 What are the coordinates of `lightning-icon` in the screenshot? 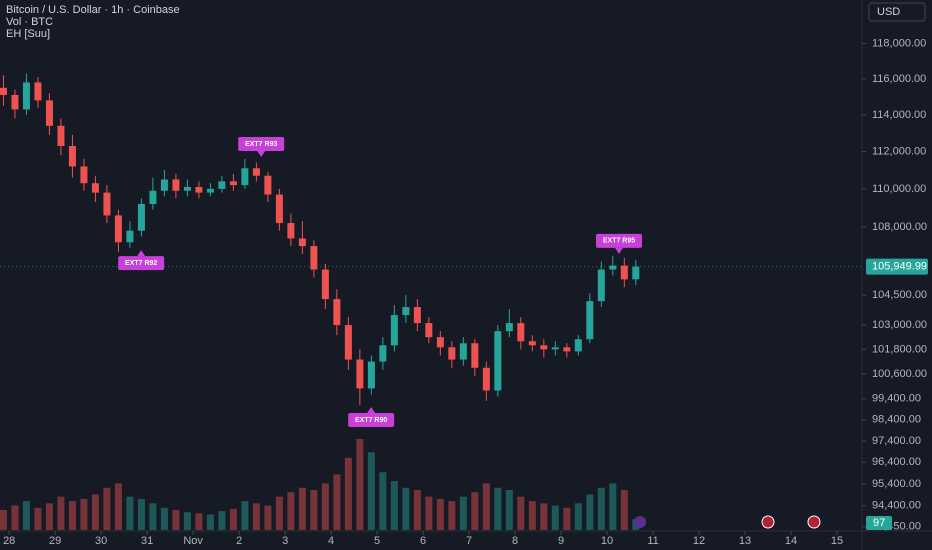 It's located at (640, 522).